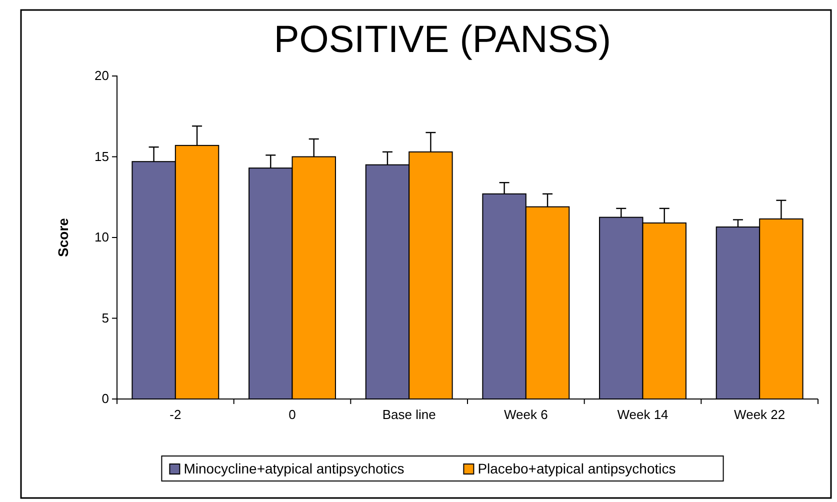 The image size is (837, 502). Describe the element at coordinates (526, 414) in the screenshot. I see `x-tick-label: Week 6` at that location.